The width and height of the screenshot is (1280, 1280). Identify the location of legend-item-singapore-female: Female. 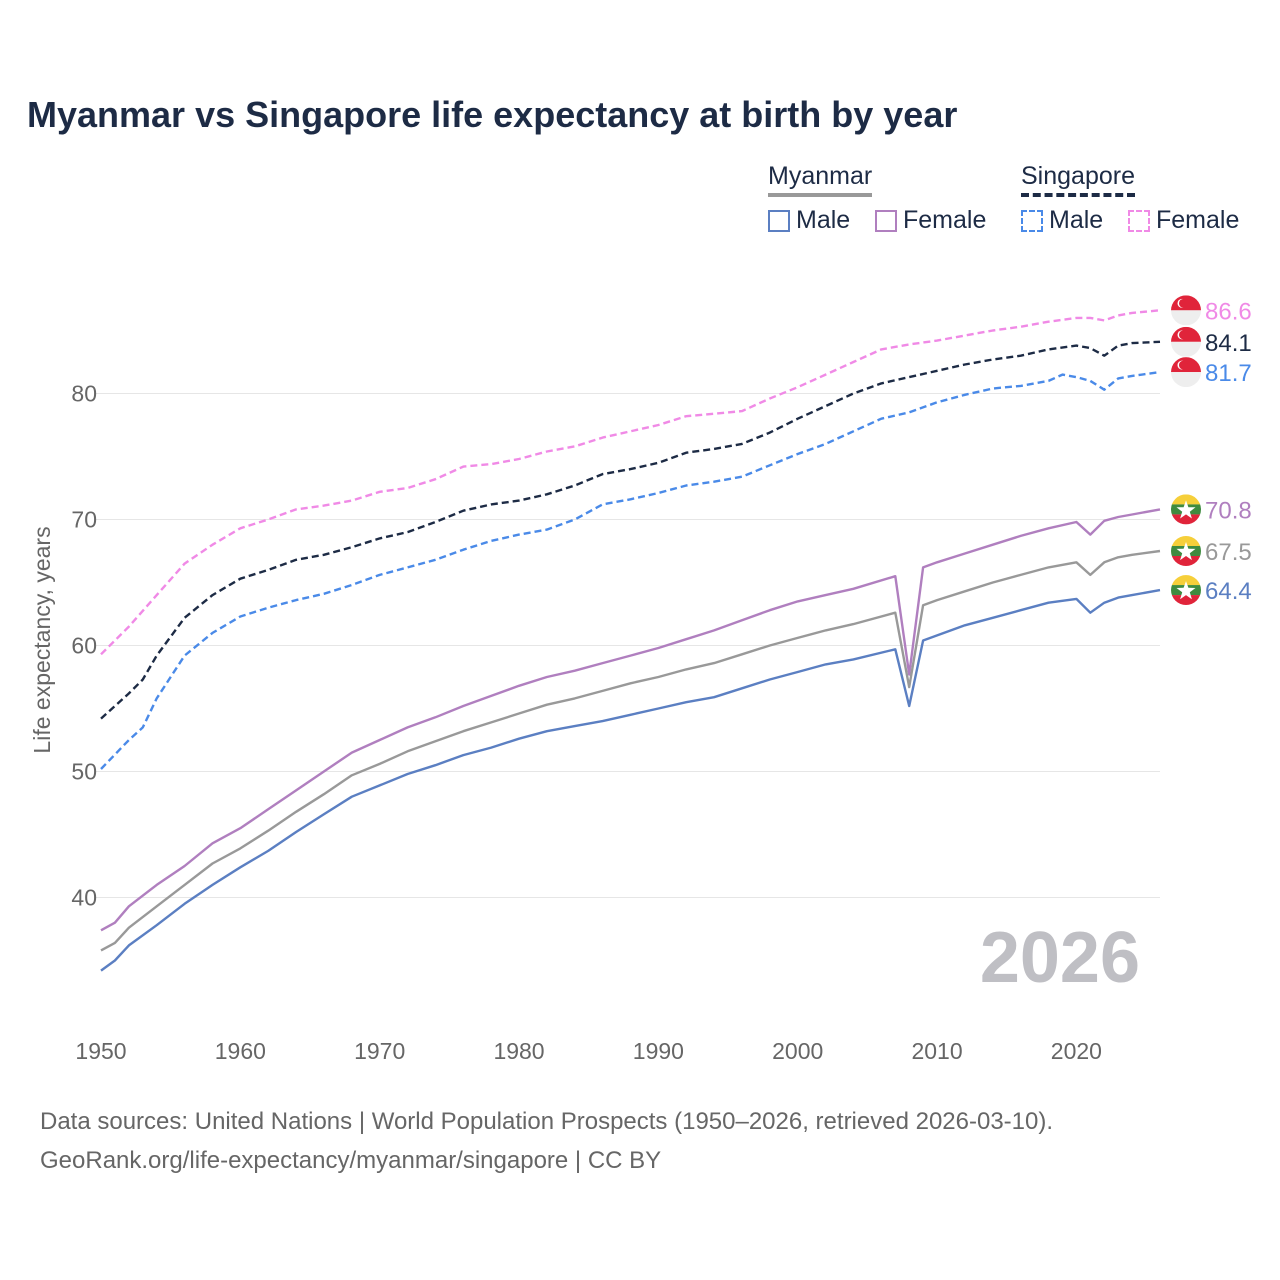
(1183, 220).